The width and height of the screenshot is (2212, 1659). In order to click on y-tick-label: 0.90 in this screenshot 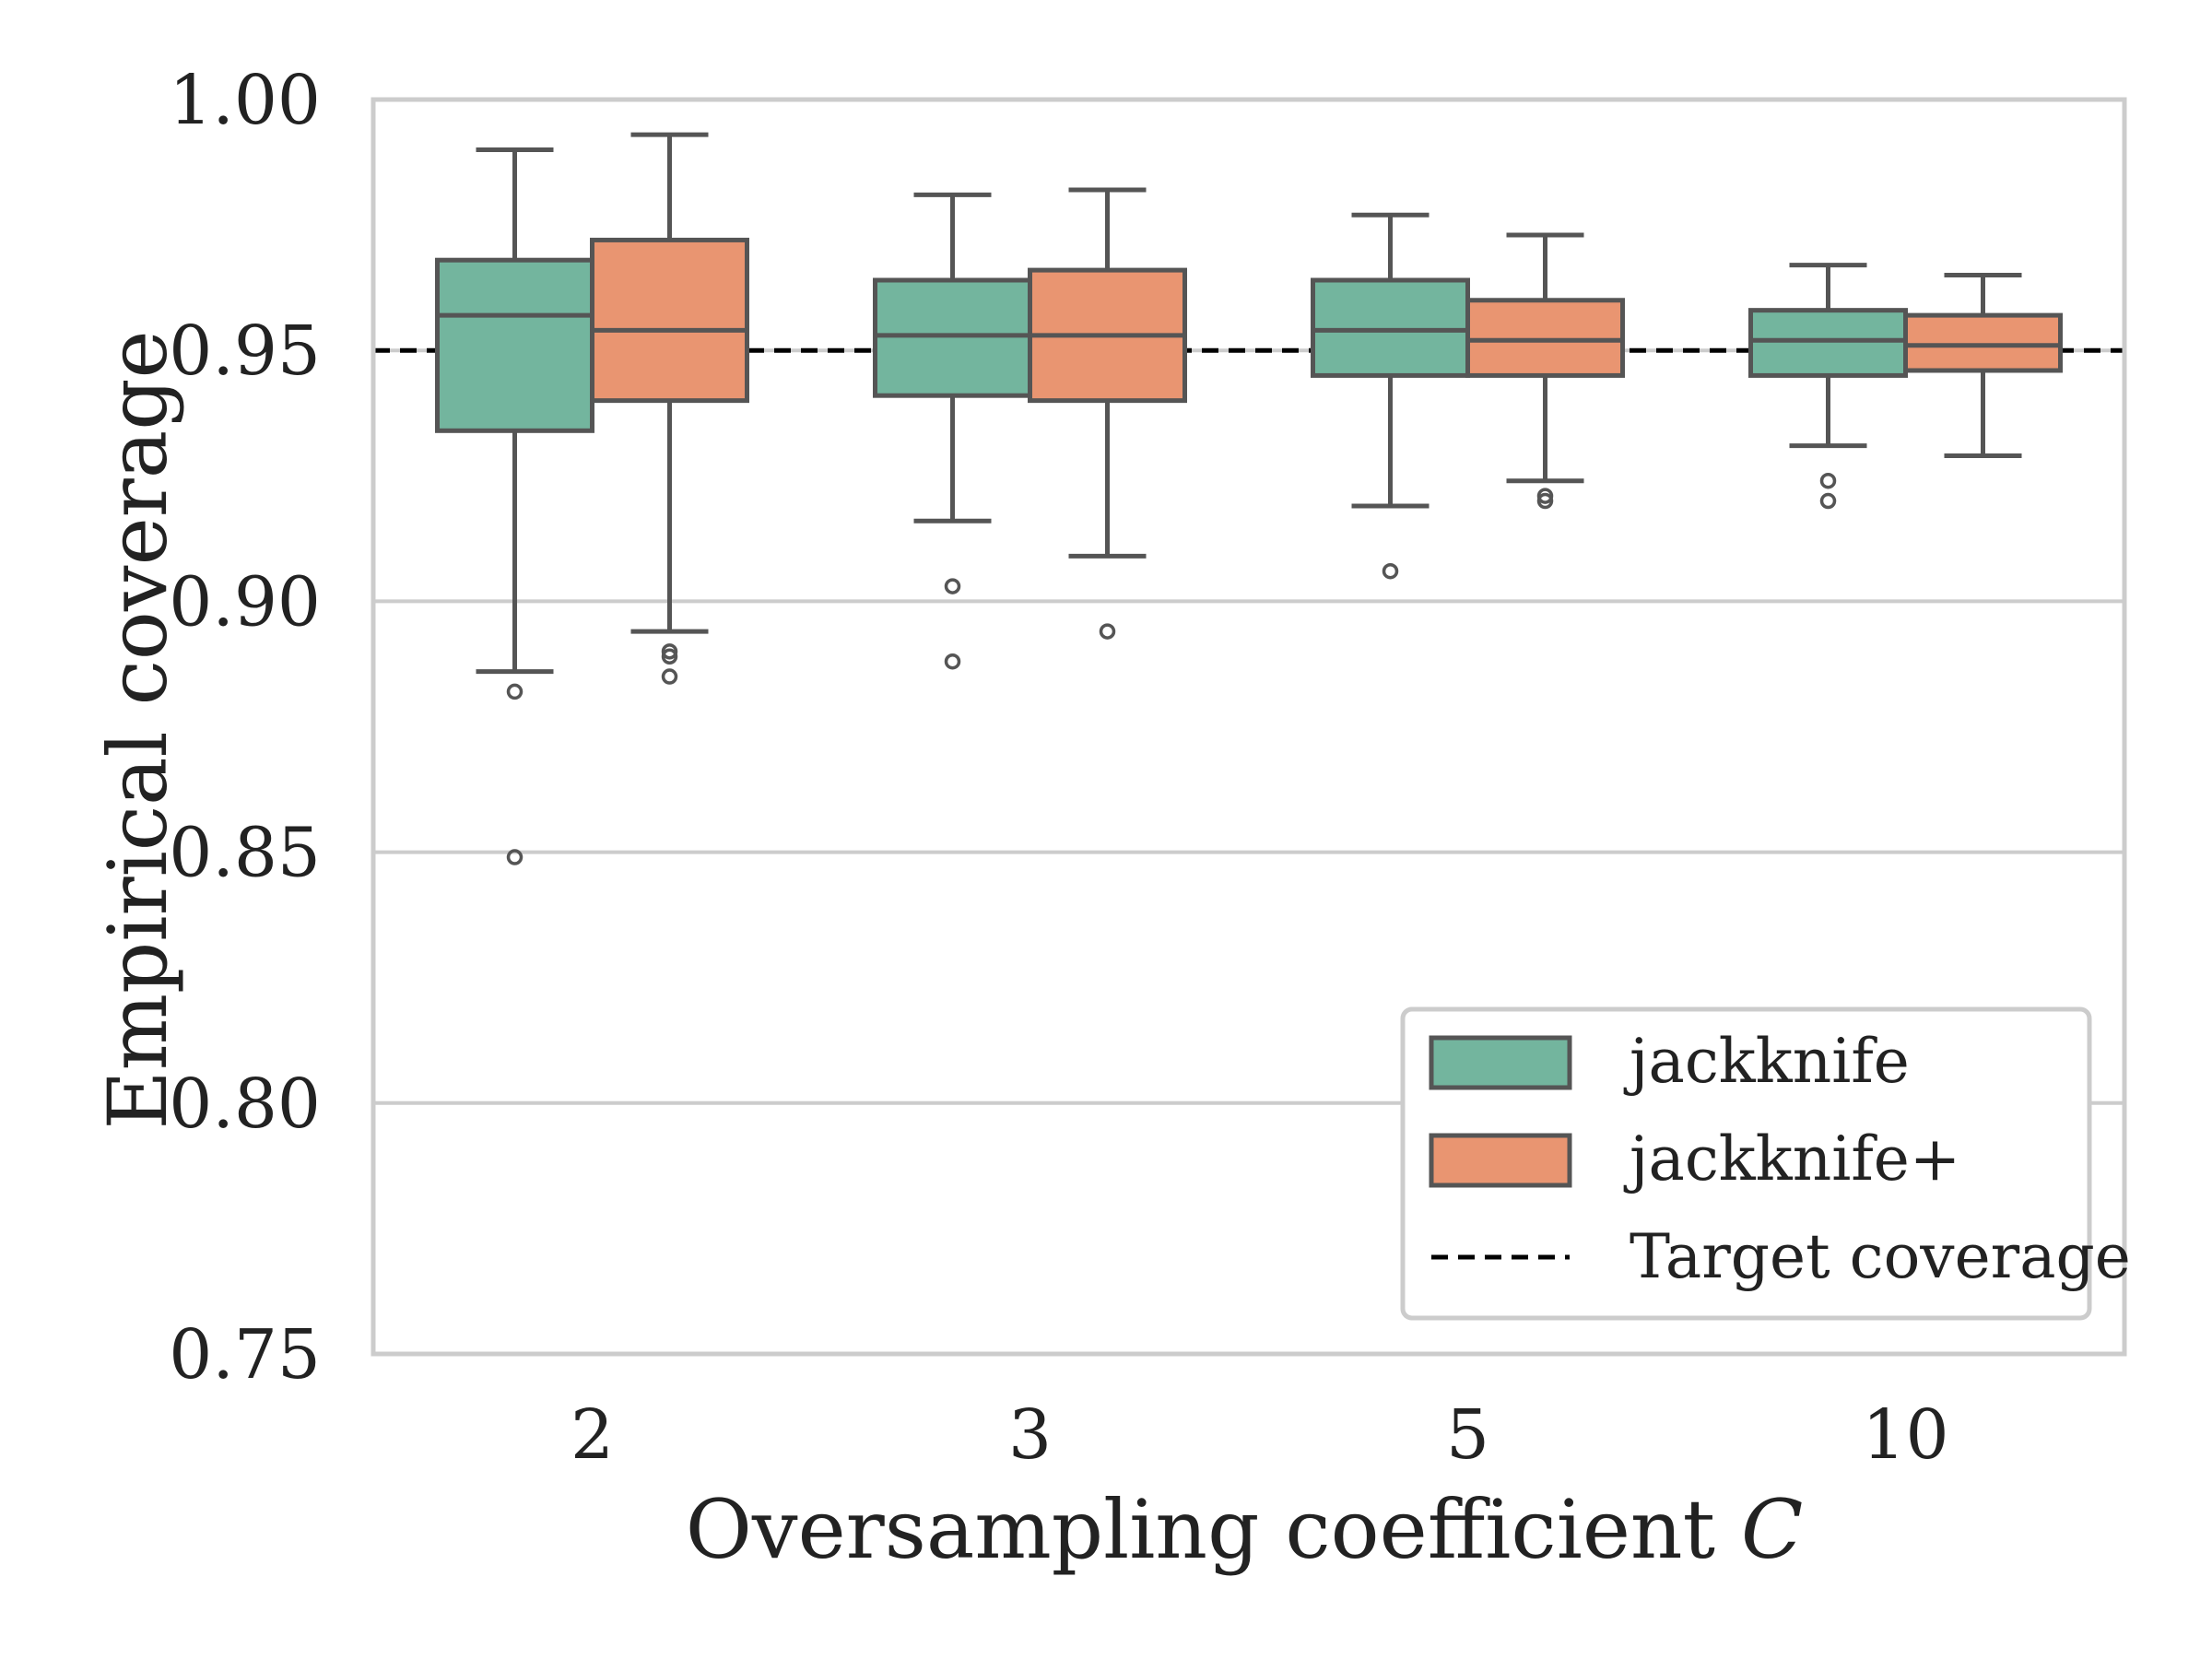, I will do `click(245, 601)`.